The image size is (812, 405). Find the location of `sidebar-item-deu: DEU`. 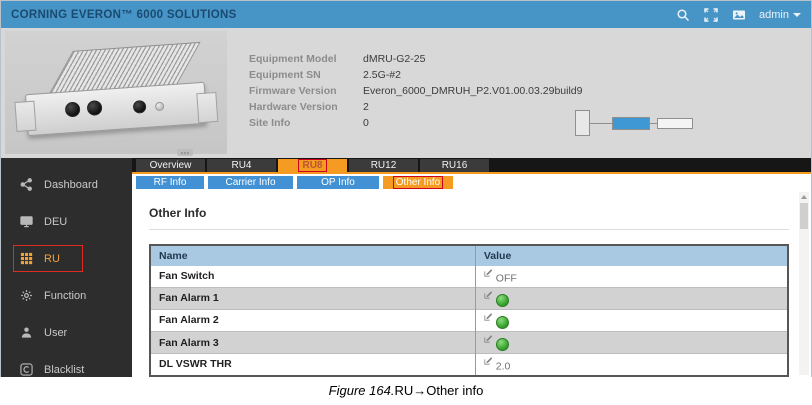

sidebar-item-deu: DEU is located at coordinates (66, 221).